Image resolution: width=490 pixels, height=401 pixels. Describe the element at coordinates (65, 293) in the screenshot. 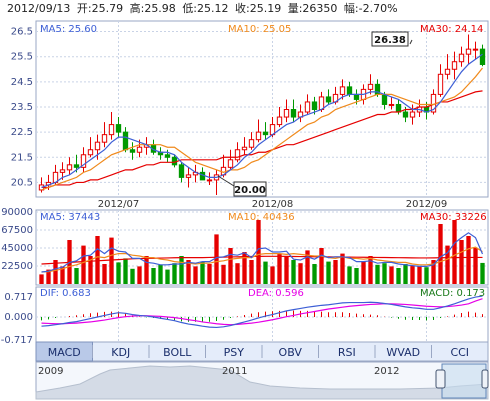

I see `macd-dif-label: DIF: 0.683` at that location.